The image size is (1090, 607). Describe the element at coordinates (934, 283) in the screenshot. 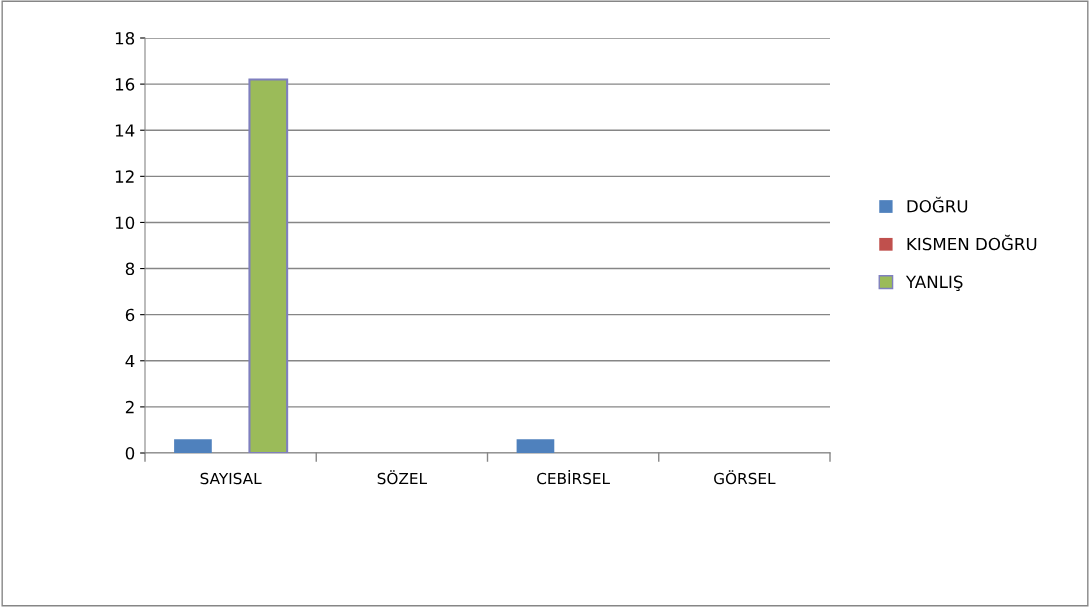

I see `legend-label: YANLIŞ` at that location.